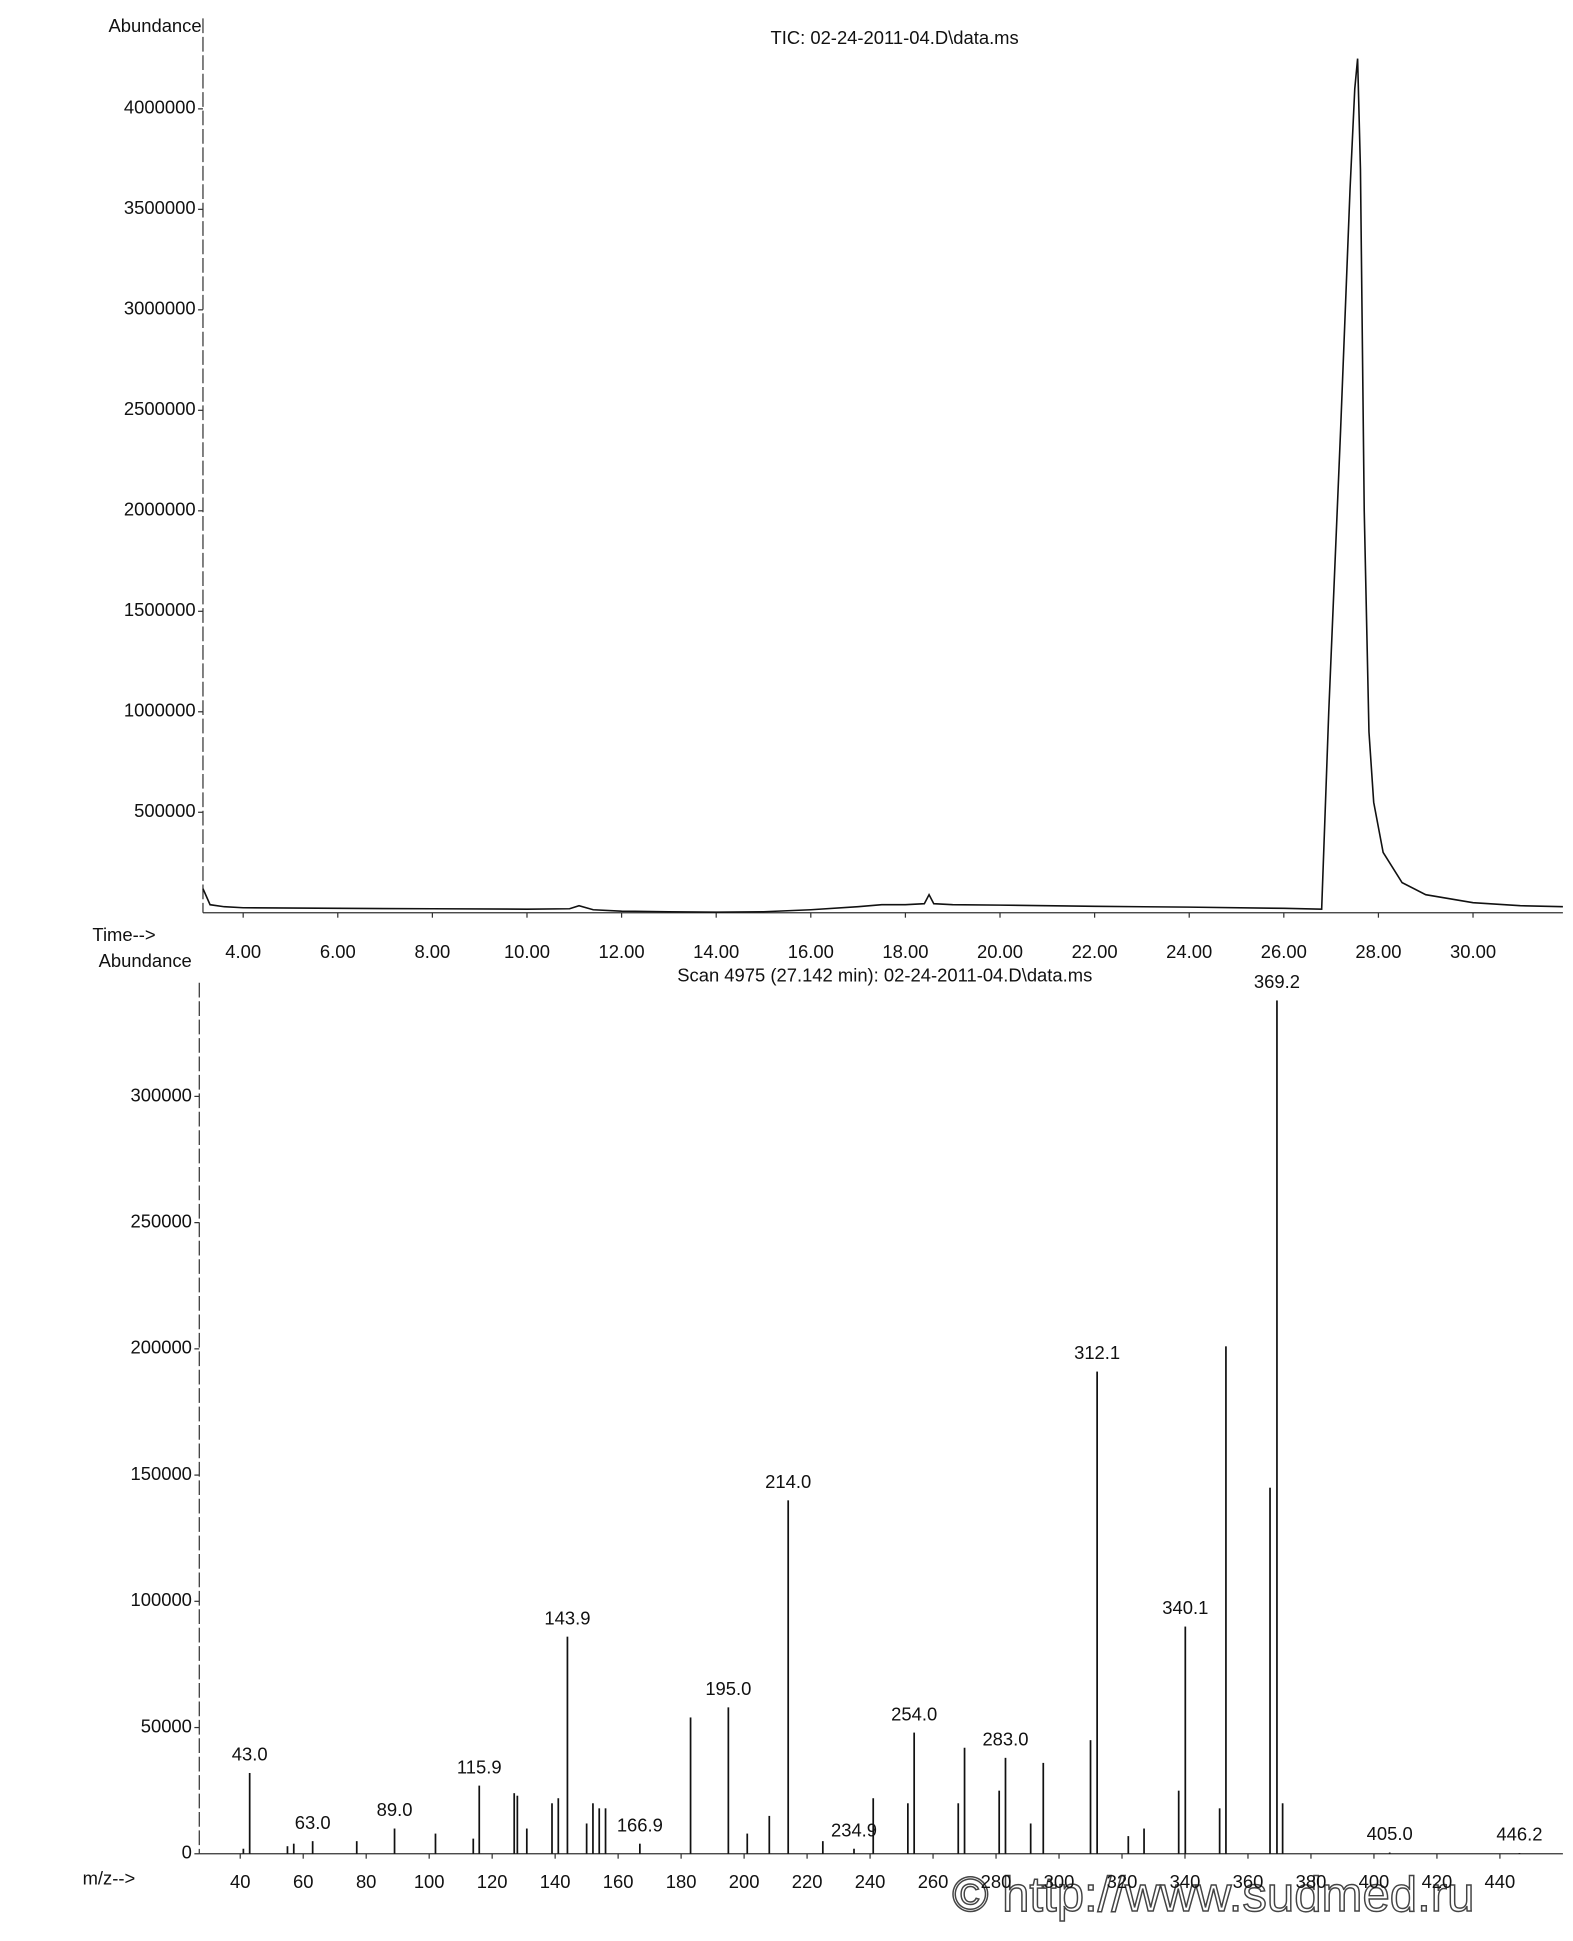 This screenshot has width=1573, height=1941. What do you see at coordinates (160, 1220) in the screenshot?
I see `y-tick-label: 250000` at bounding box center [160, 1220].